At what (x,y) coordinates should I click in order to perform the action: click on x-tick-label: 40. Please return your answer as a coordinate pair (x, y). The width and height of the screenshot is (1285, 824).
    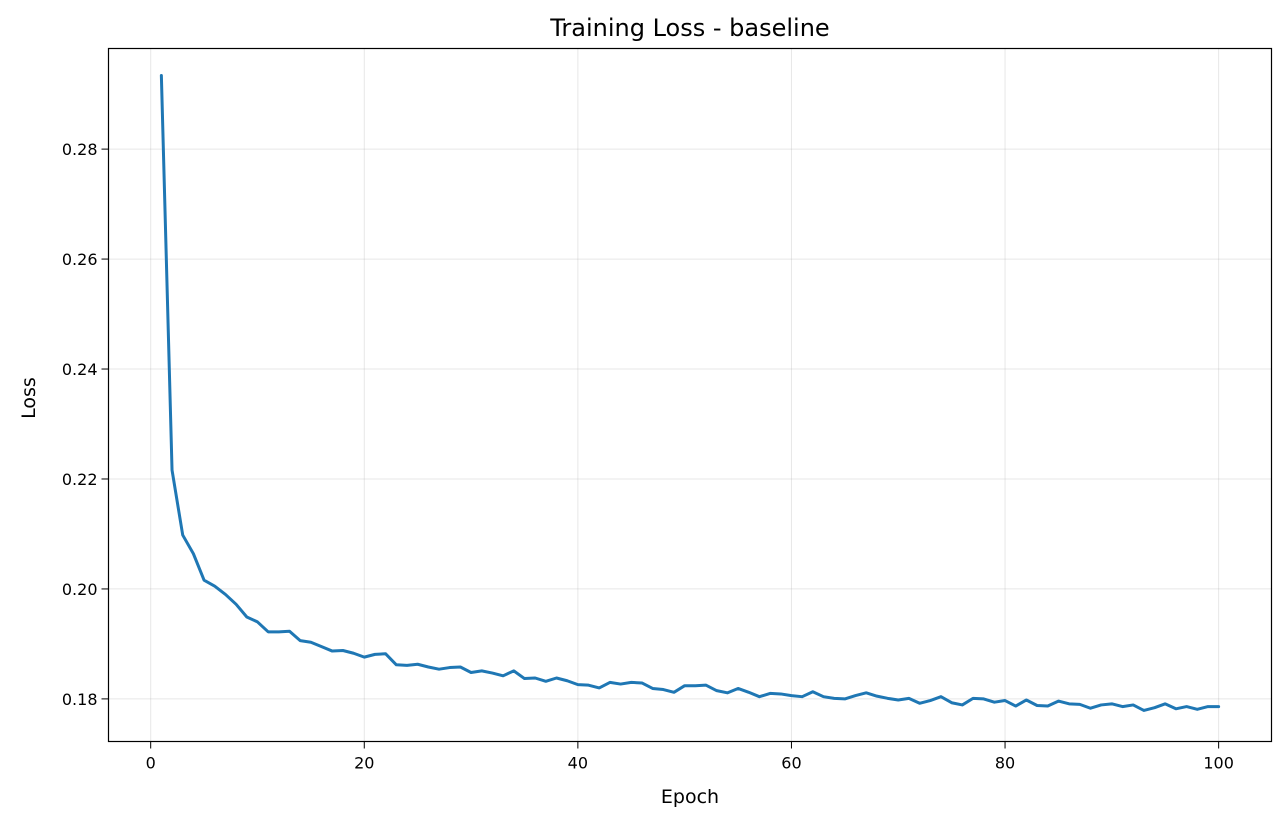
    Looking at the image, I should click on (578, 763).